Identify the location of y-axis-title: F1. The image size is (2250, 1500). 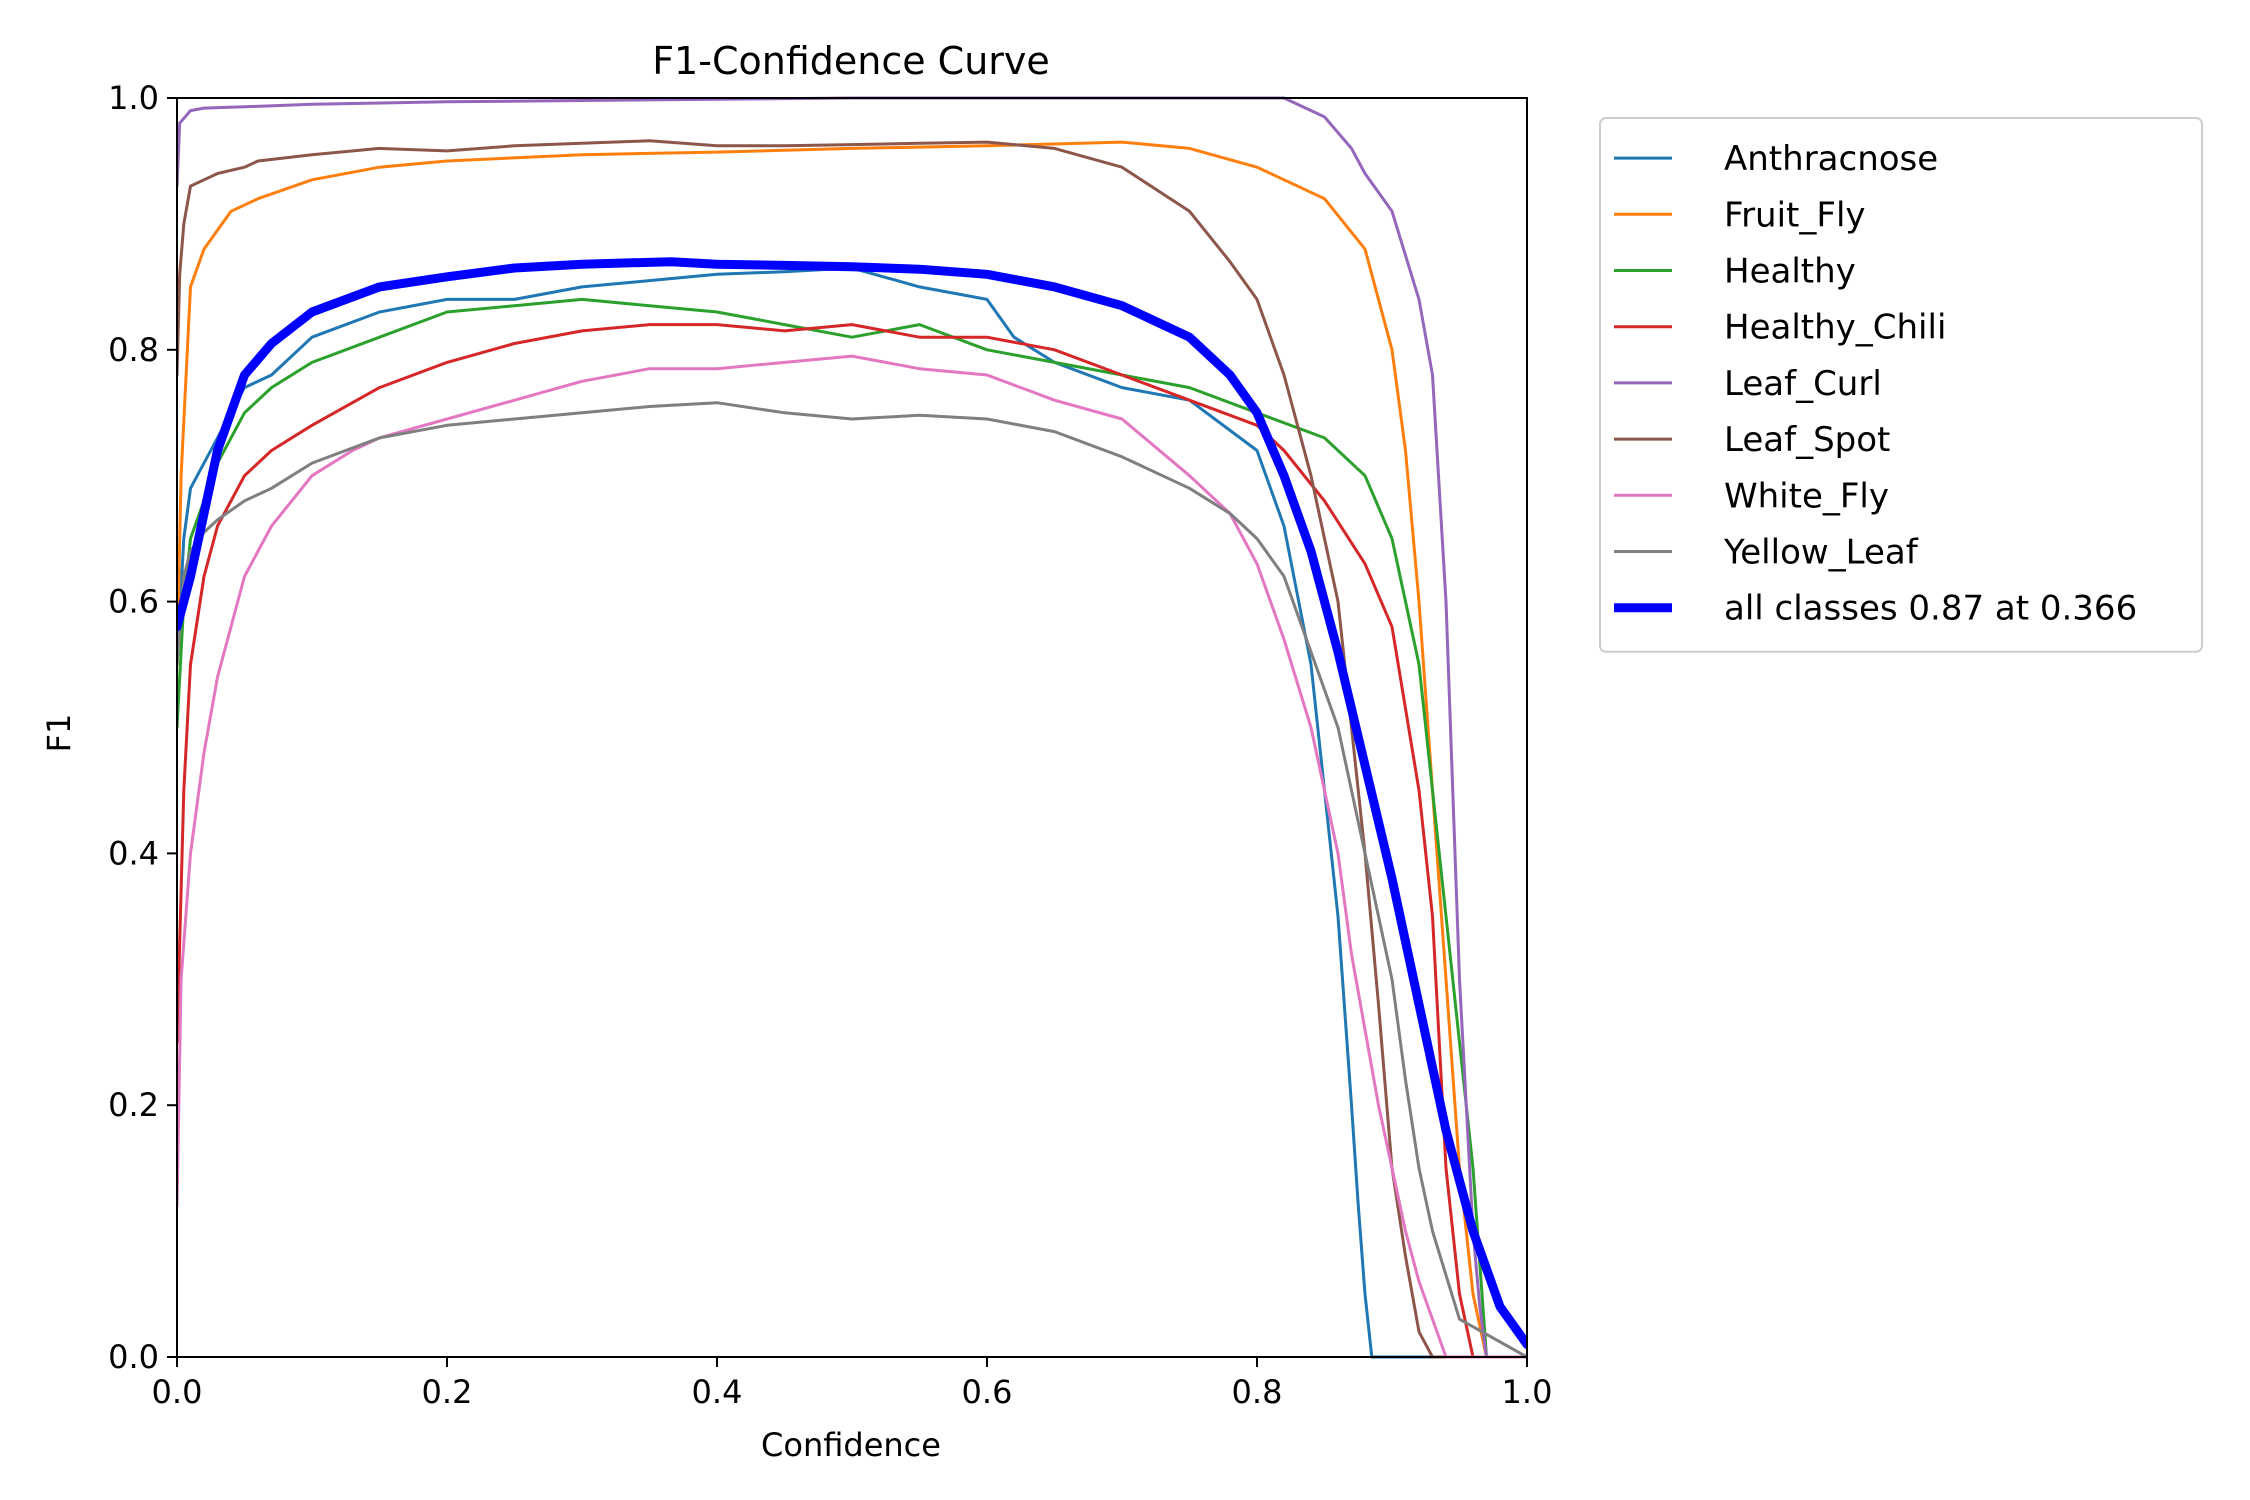
(59, 733).